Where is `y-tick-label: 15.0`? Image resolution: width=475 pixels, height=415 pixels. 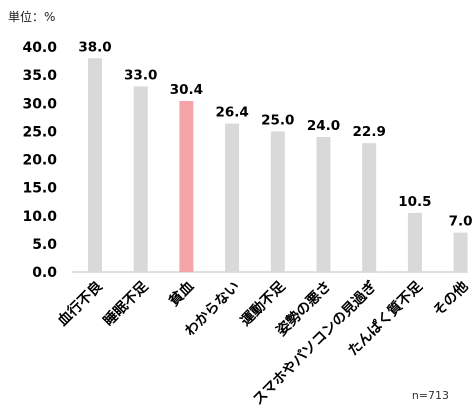 y-tick-label: 15.0 is located at coordinates (39, 189).